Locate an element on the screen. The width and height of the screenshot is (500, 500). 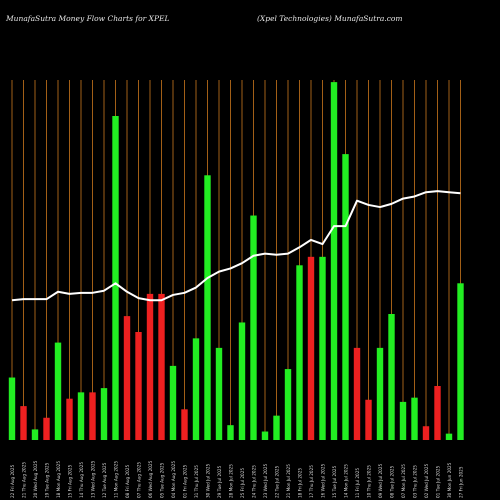
x-tick-label: 19 Tue Aug 2025 is located at coordinates (47, 480).